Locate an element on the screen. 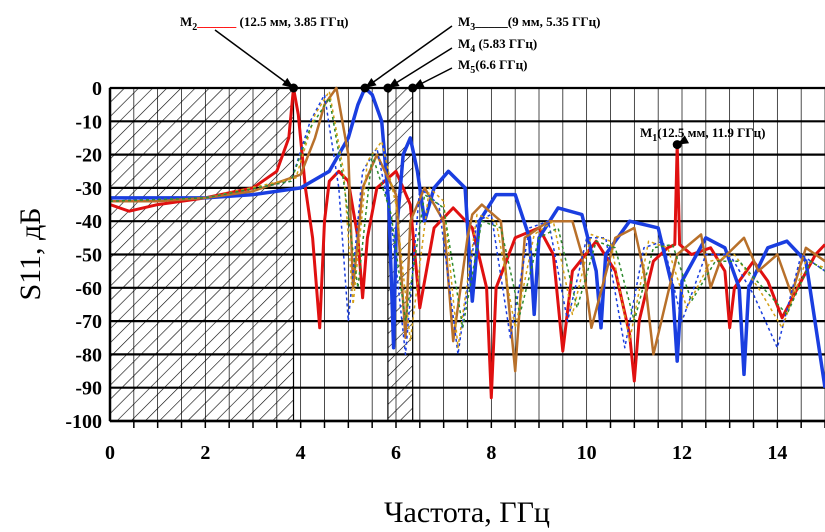 The width and height of the screenshot is (825, 532). y-tick-label: -30 is located at coordinates (88, 189).